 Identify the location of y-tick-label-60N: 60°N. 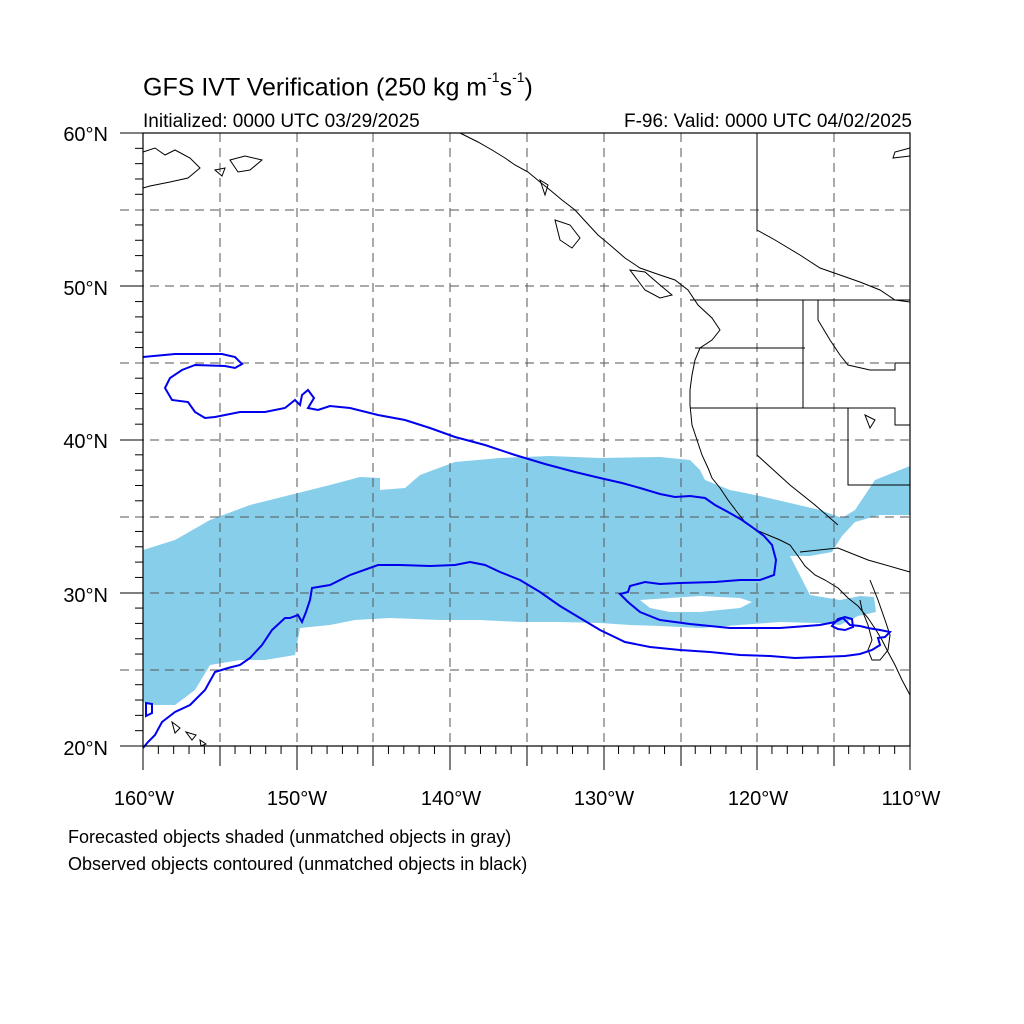
(85, 135).